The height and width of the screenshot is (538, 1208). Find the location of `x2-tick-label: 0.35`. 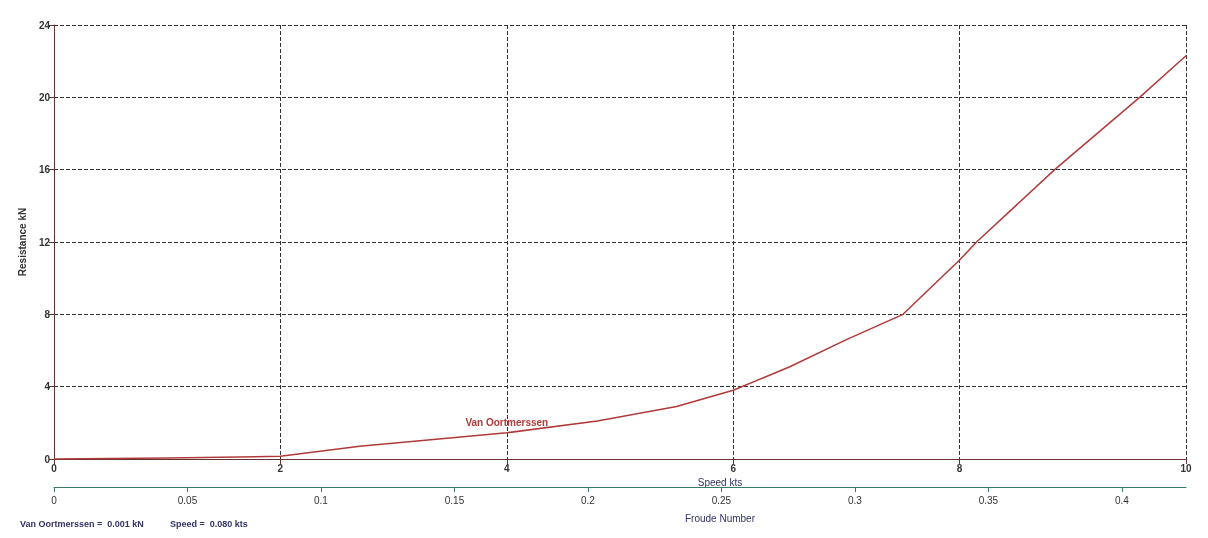

x2-tick-label: 0.35 is located at coordinates (988, 500).